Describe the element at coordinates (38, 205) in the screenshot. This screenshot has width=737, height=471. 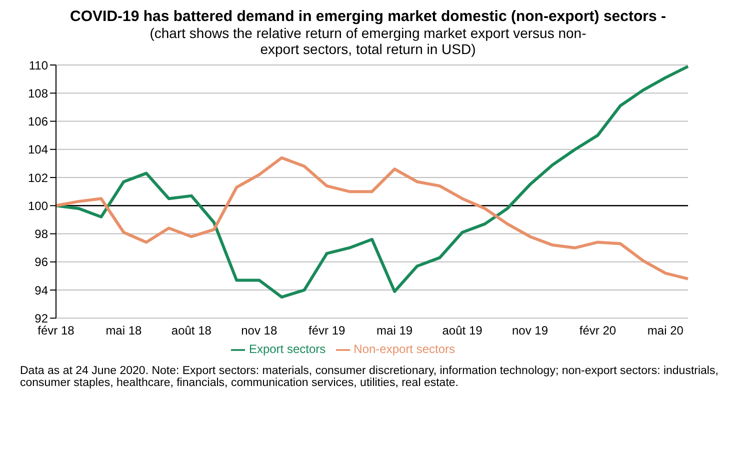
I see `y-tick-label: 100` at that location.